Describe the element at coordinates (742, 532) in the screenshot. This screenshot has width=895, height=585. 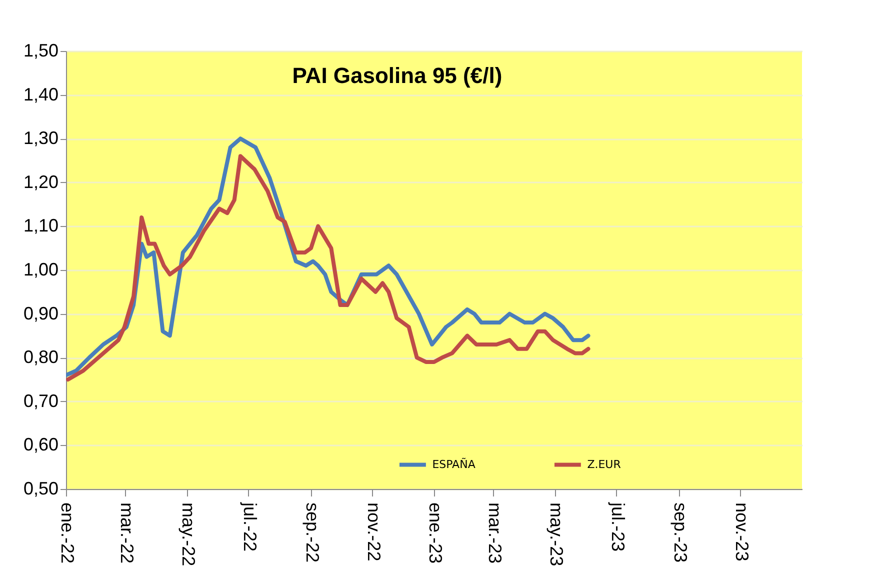
I see `x-tick-label: nov.-23` at that location.